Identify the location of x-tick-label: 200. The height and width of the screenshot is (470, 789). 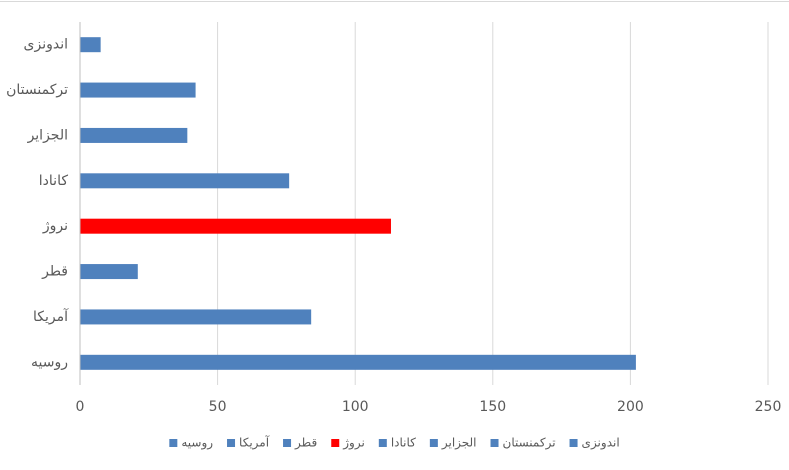
(630, 407).